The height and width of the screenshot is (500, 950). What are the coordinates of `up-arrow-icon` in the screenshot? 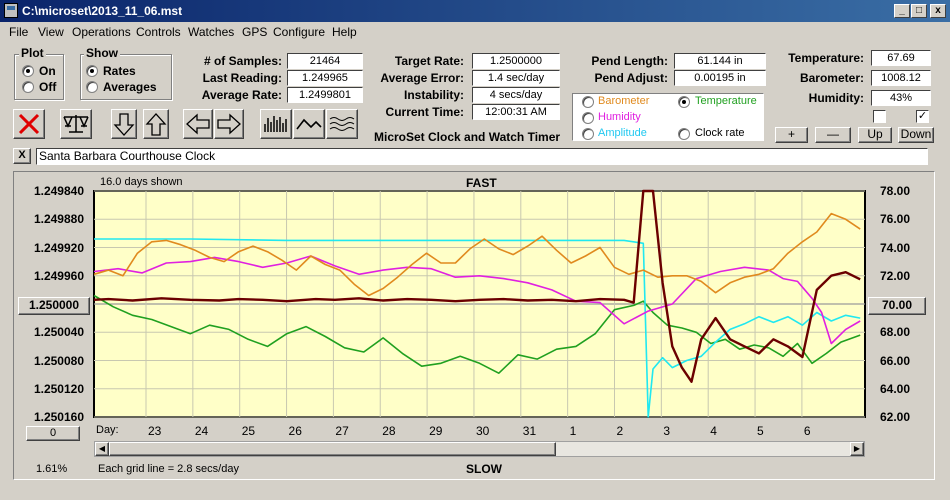 It's located at (156, 124).